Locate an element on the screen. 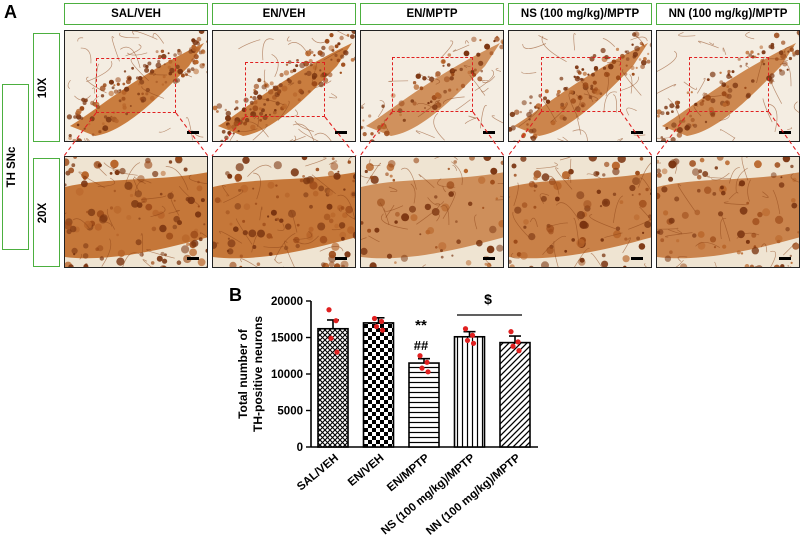 The image size is (803, 542). sig-asterisks: ** is located at coordinates (421, 325).